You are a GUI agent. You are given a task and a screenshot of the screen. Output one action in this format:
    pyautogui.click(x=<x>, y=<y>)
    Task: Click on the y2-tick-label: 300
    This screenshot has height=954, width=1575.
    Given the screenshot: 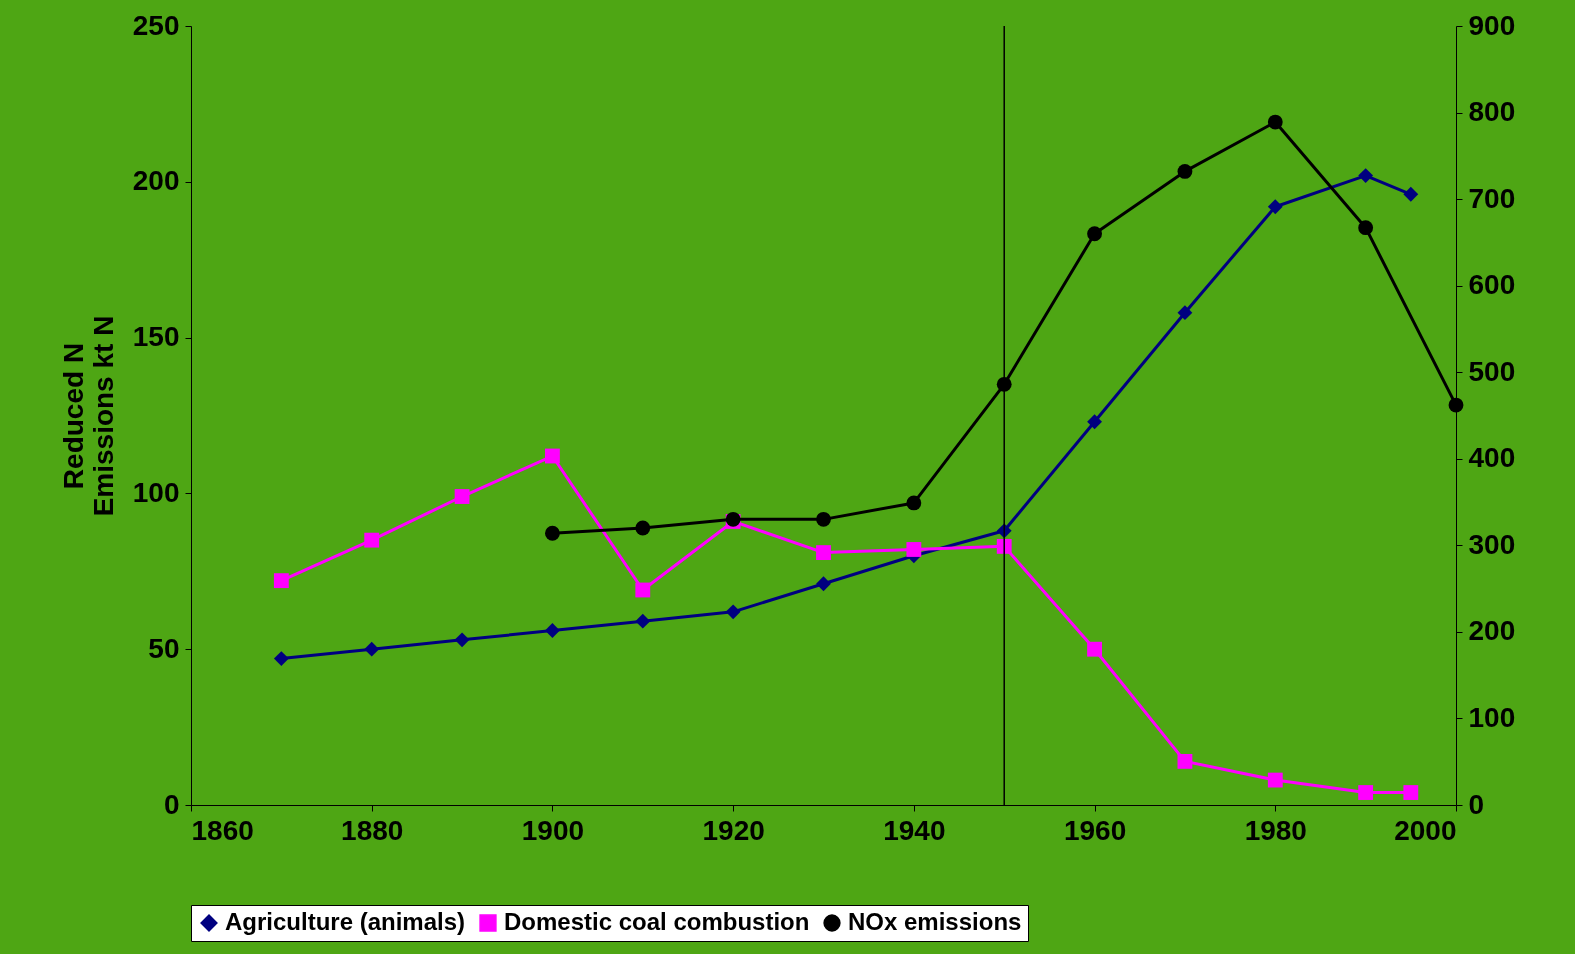 What is the action you would take?
    pyautogui.click(x=1492, y=544)
    